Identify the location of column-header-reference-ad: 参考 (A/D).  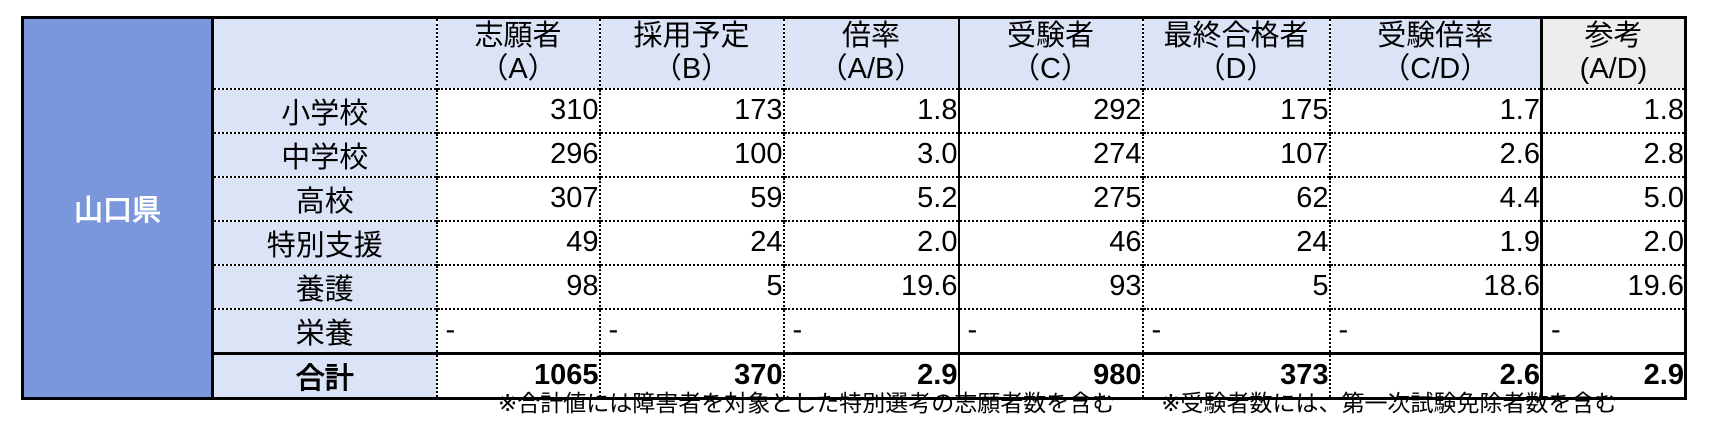
(1613, 53).